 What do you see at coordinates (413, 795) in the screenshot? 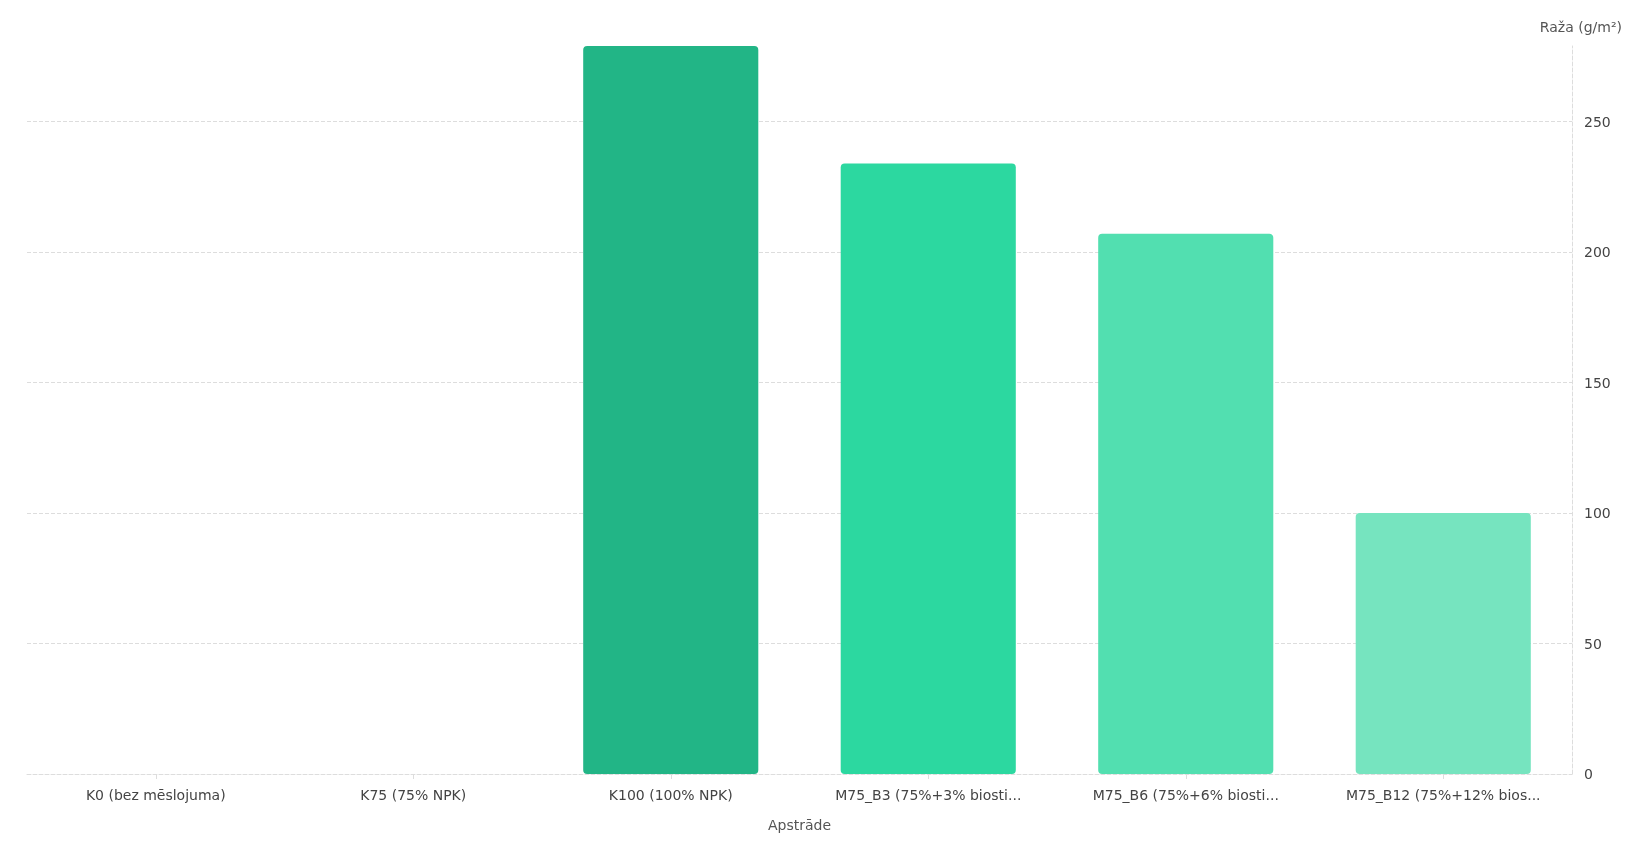
I see `x-tick-label: K75 (75% NPK)` at bounding box center [413, 795].